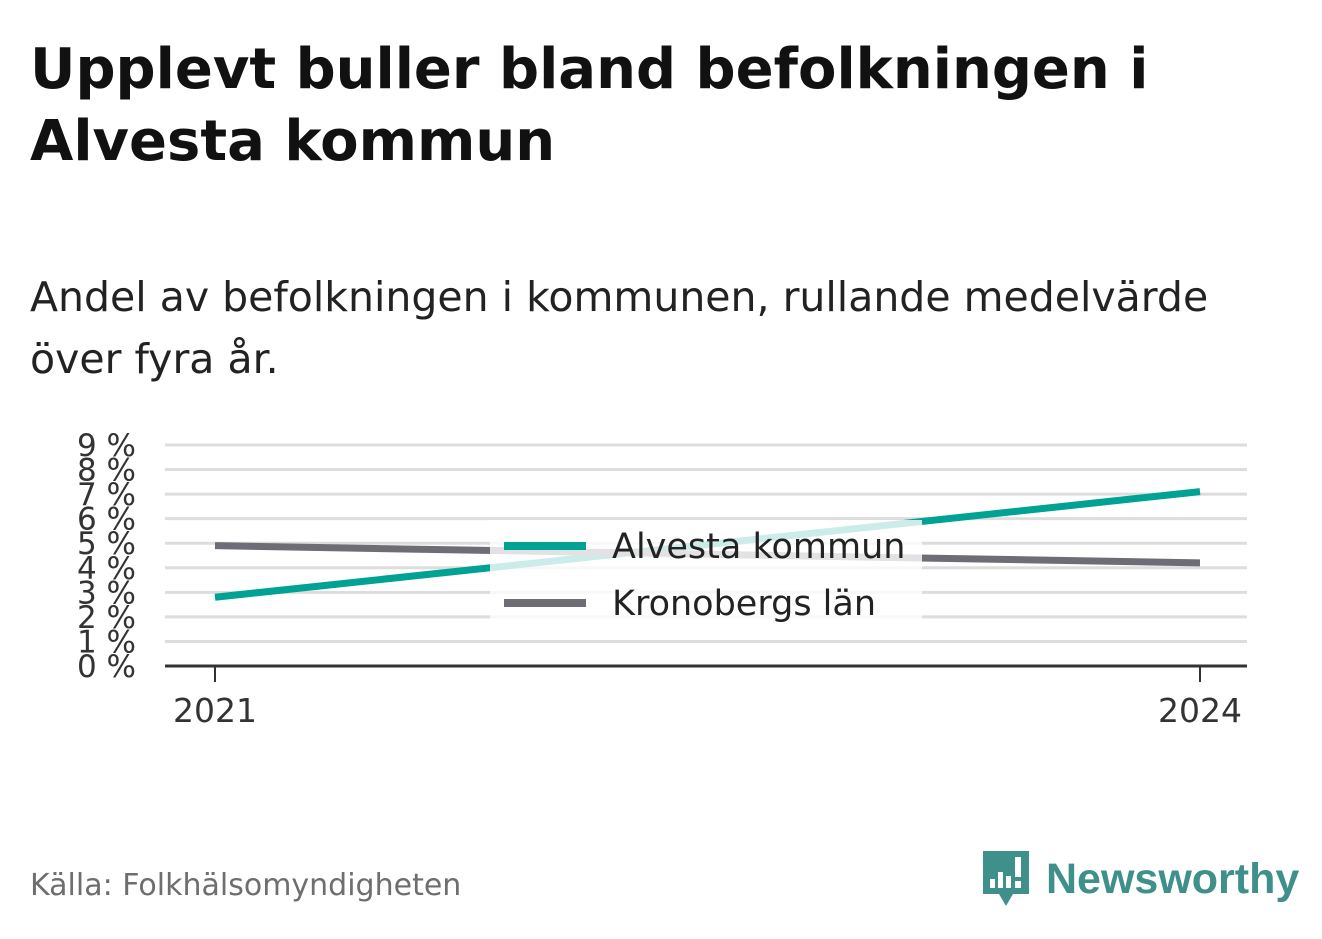  I want to click on y-tick-label: 2 %, so click(106, 618).